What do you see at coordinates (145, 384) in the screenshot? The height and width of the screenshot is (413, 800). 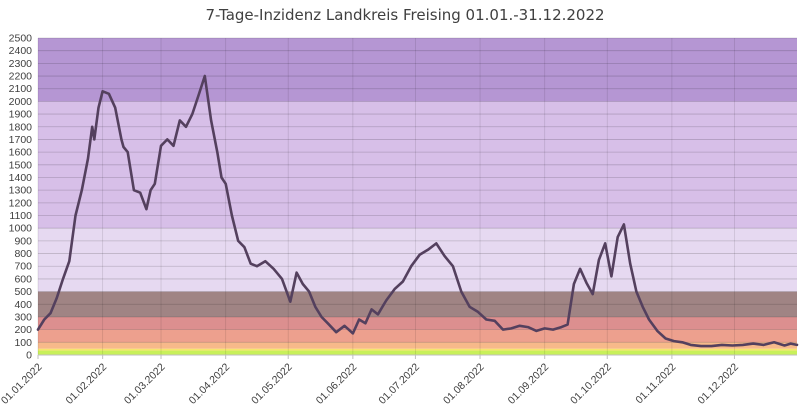 I see `x-tick-label: 01.03.2022` at bounding box center [145, 384].